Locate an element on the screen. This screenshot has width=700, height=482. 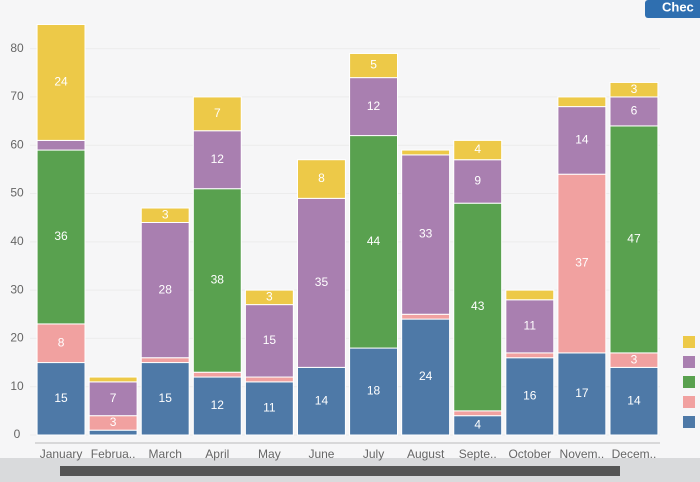
data-label: 18 is located at coordinates (374, 391).